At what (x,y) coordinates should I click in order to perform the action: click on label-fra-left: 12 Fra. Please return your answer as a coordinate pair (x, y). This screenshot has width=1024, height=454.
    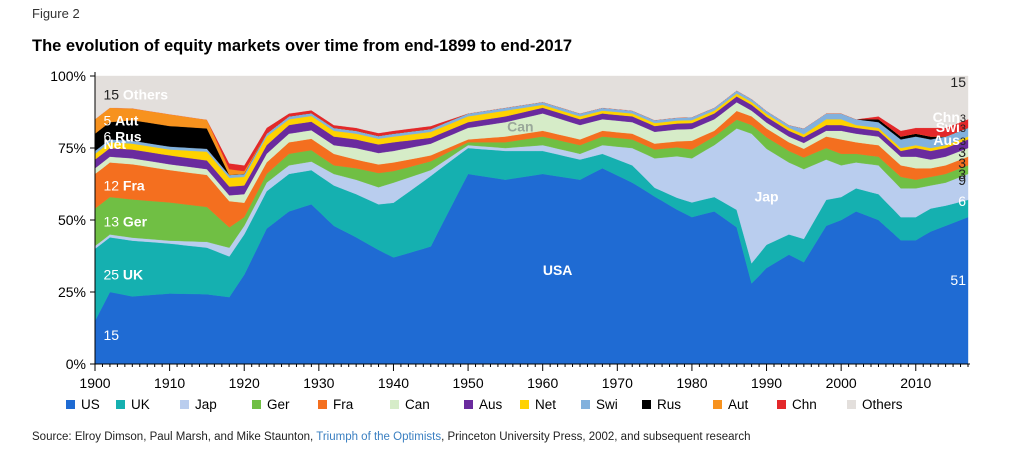
    Looking at the image, I should click on (123, 185).